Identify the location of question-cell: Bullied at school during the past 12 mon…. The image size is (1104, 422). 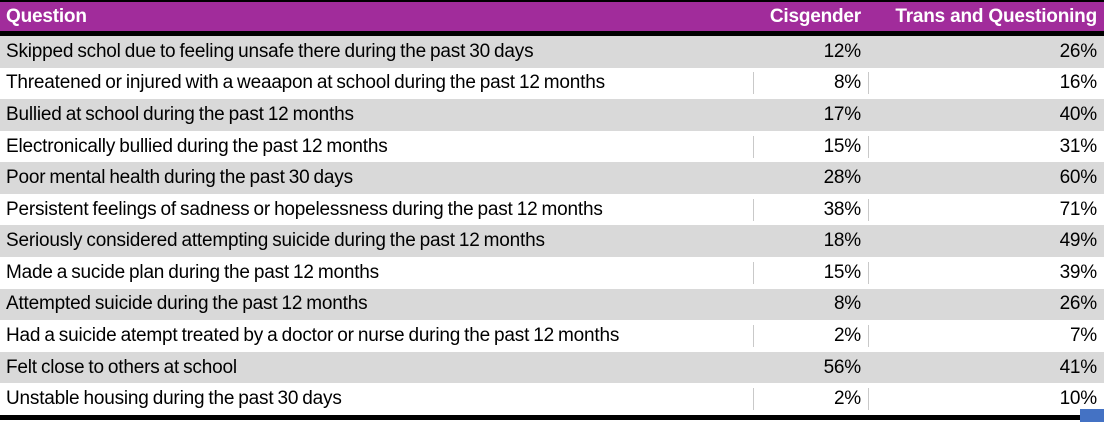
(180, 114).